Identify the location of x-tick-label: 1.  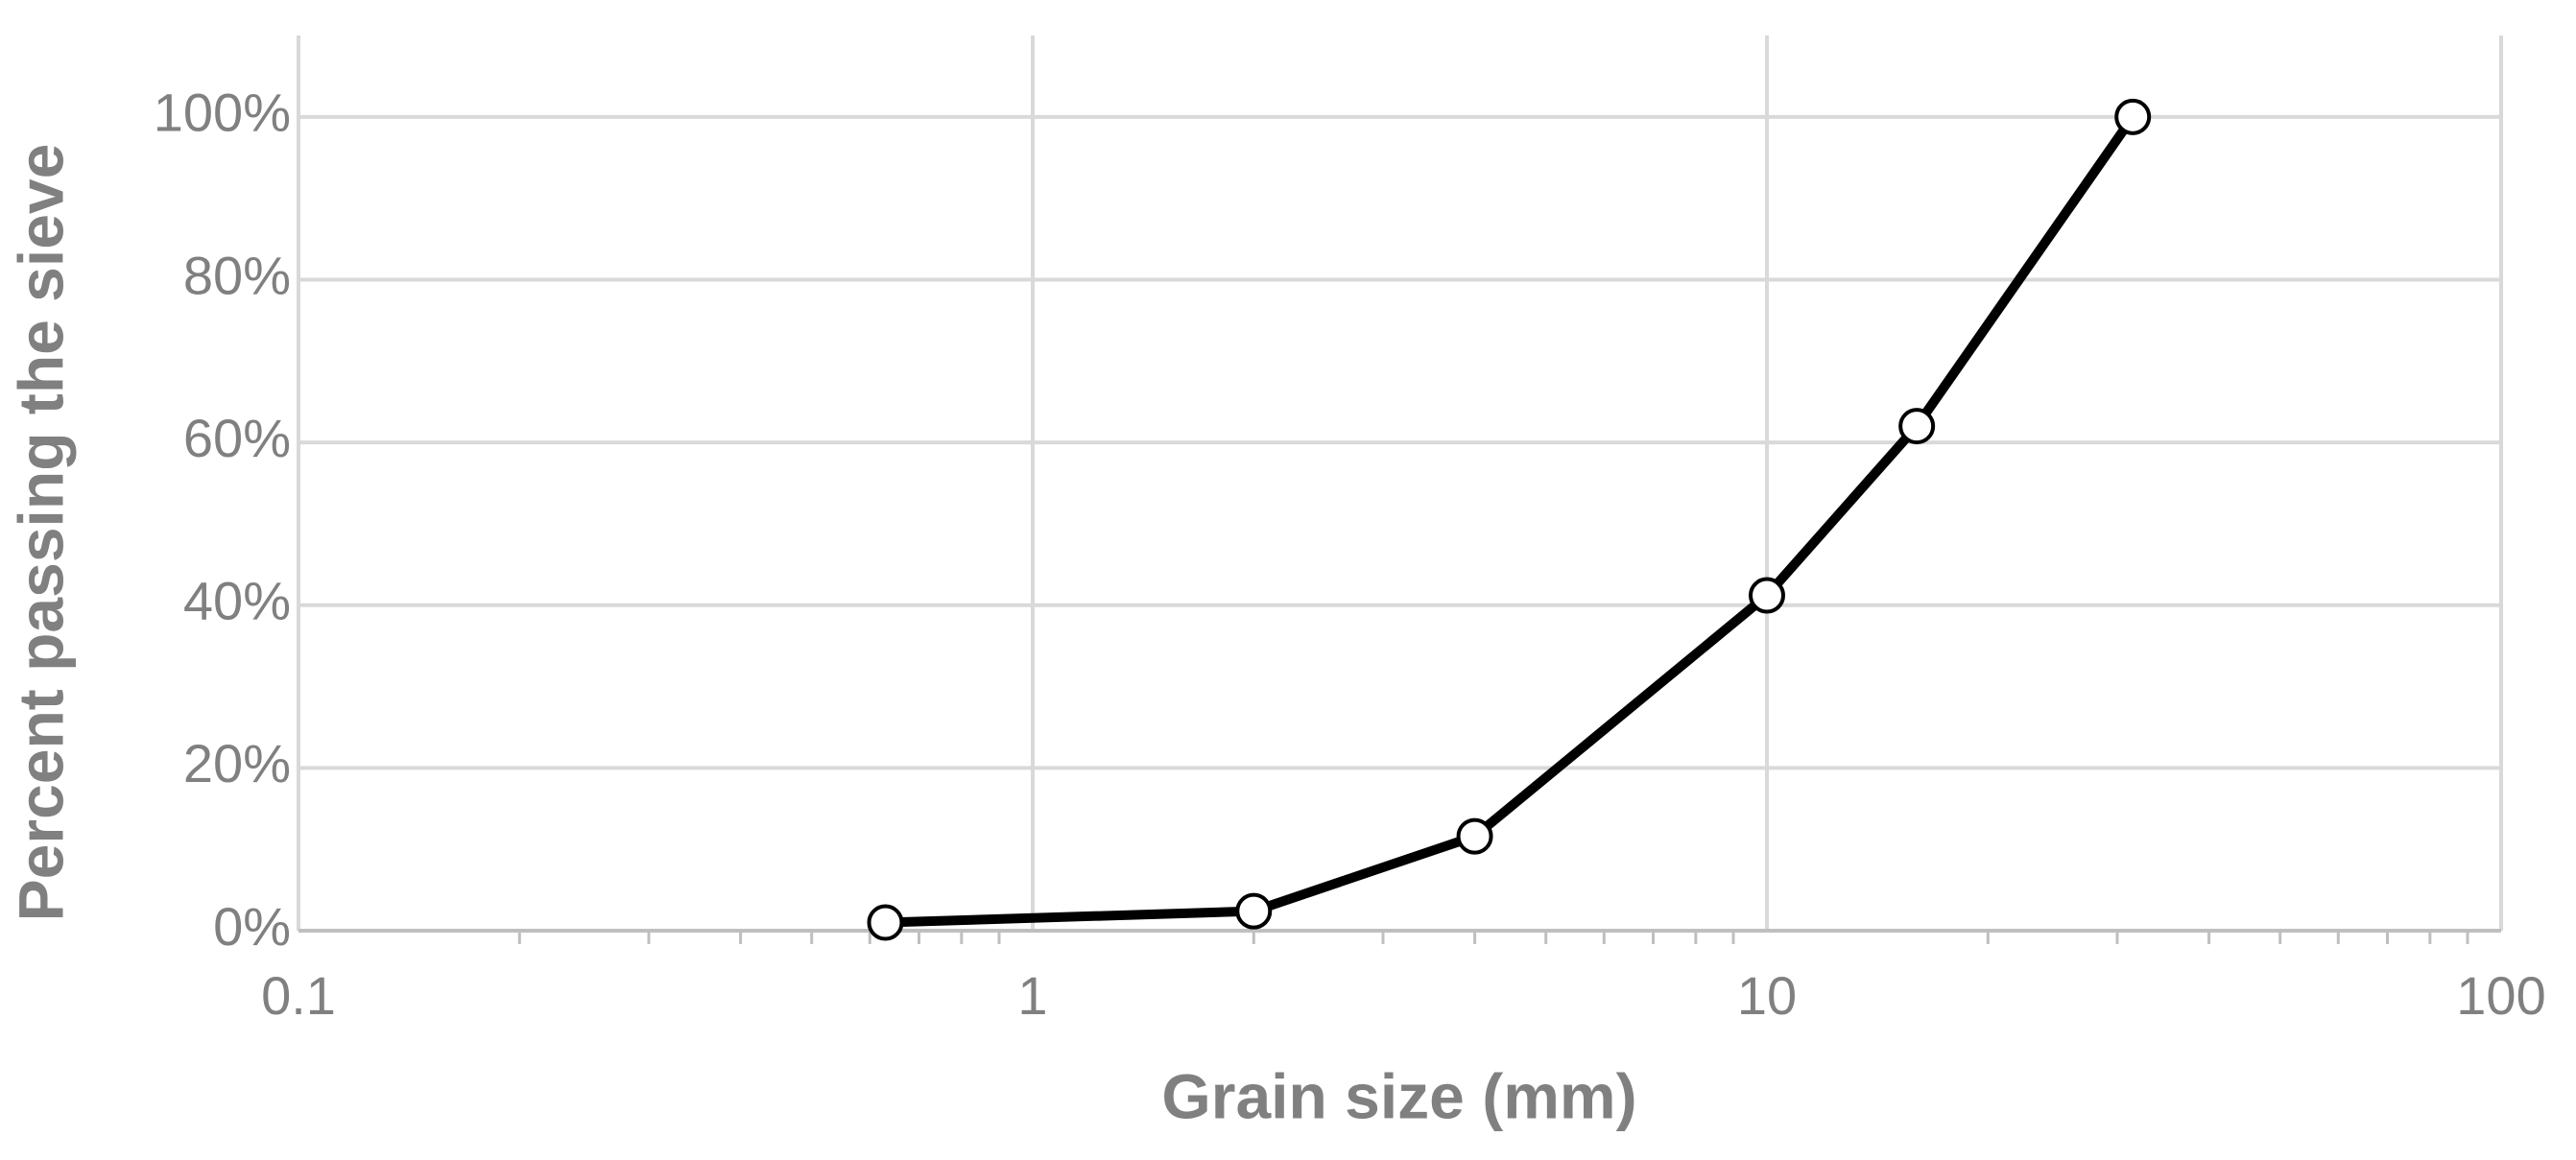
(1032, 996).